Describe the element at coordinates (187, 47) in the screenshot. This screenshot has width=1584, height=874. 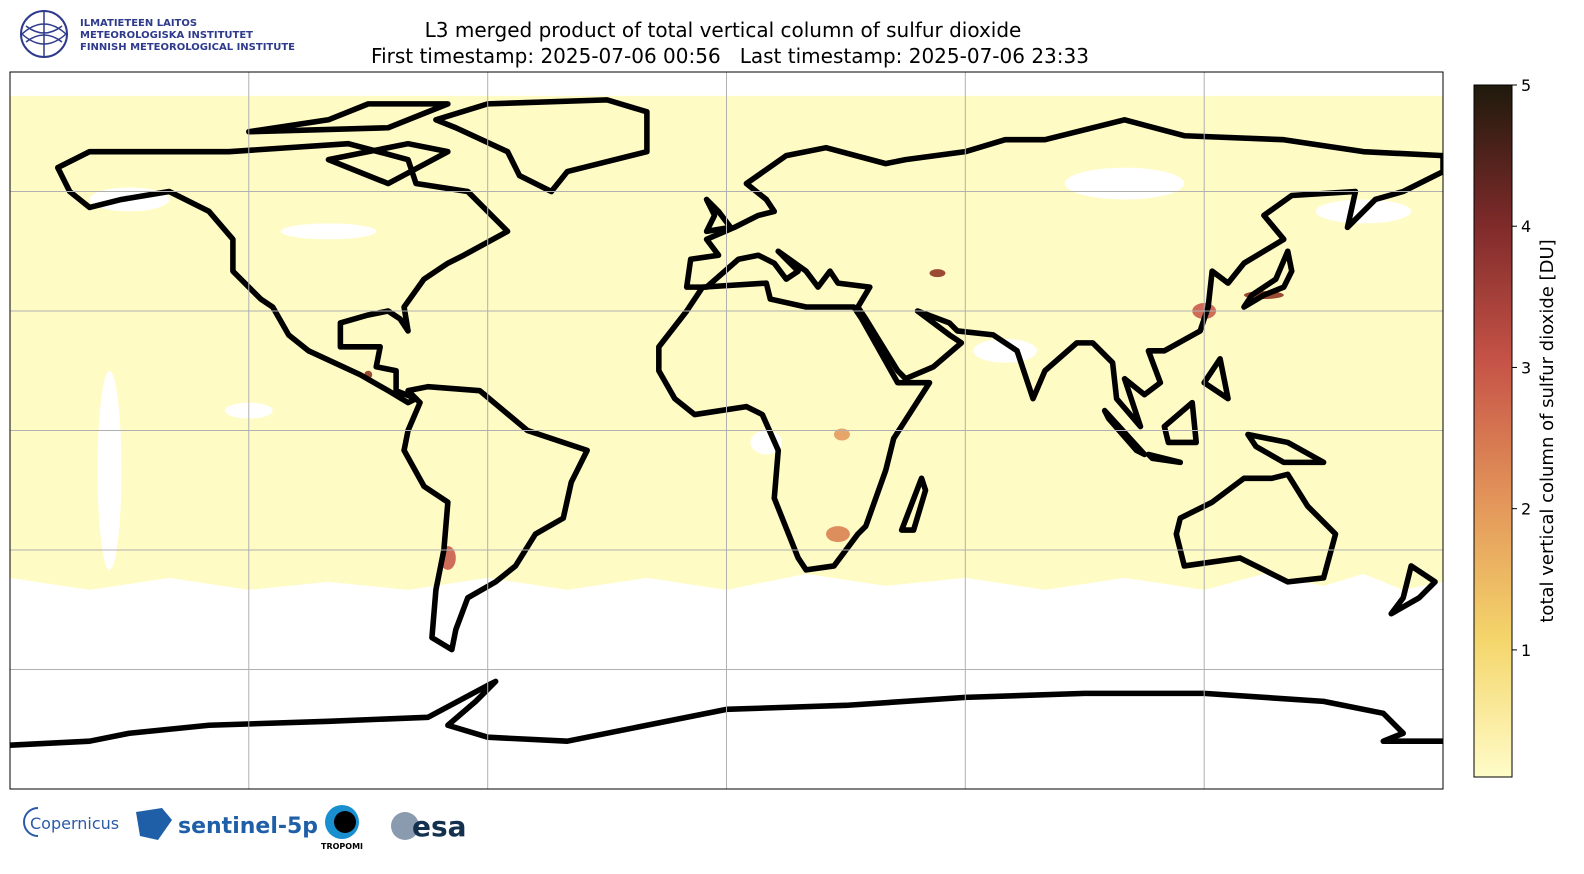
I see `institute-name: FINNISH METEOROLOGICAL INSTITUTE` at that location.